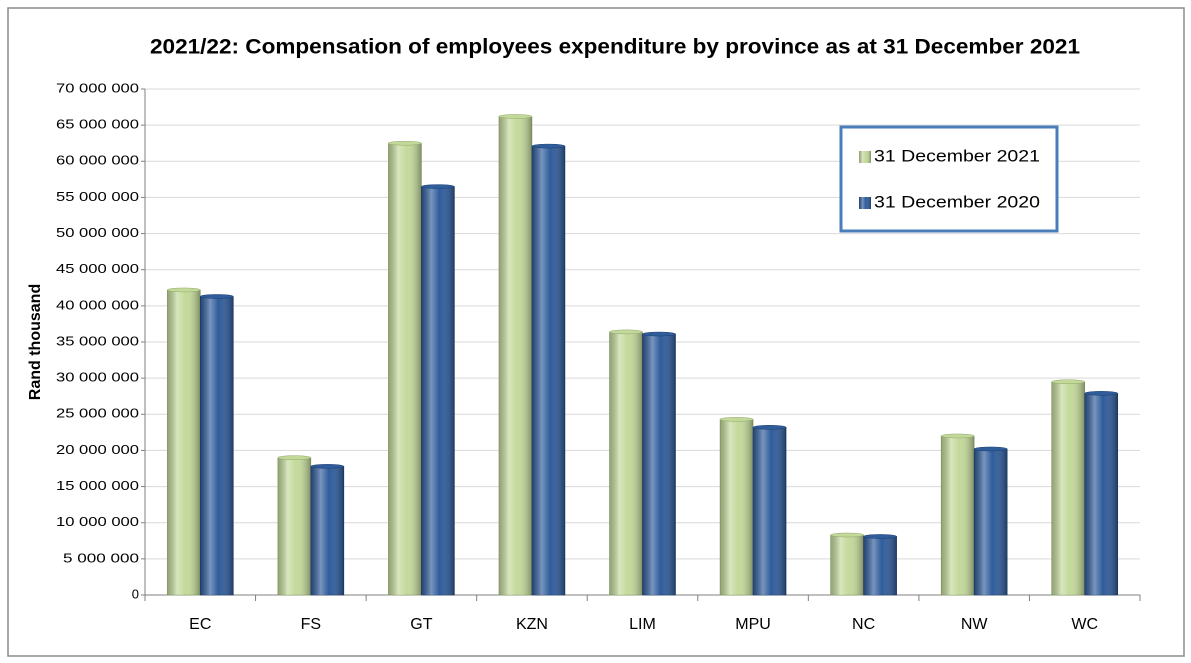 The width and height of the screenshot is (1191, 663). What do you see at coordinates (97, 232) in the screenshot?
I see `y-tick-label: 50 000 000` at bounding box center [97, 232].